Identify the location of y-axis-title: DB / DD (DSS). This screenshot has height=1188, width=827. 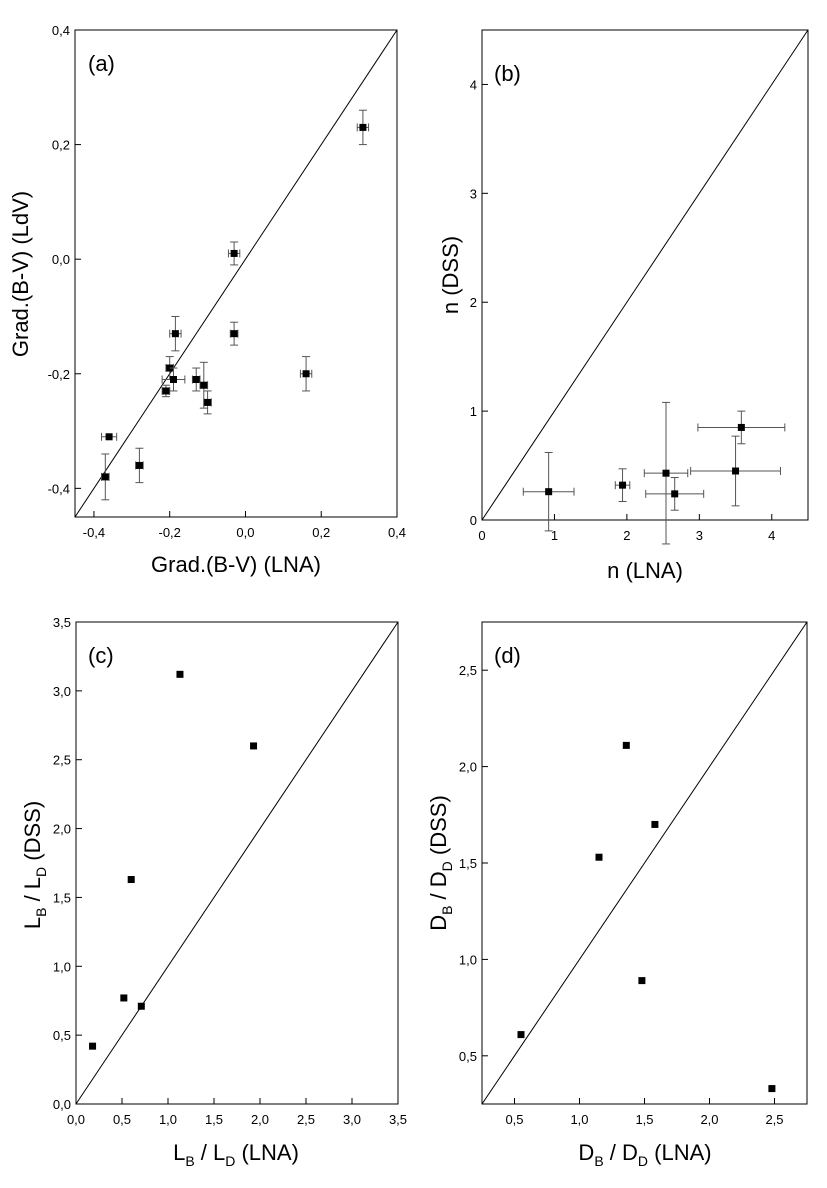
(440, 863).